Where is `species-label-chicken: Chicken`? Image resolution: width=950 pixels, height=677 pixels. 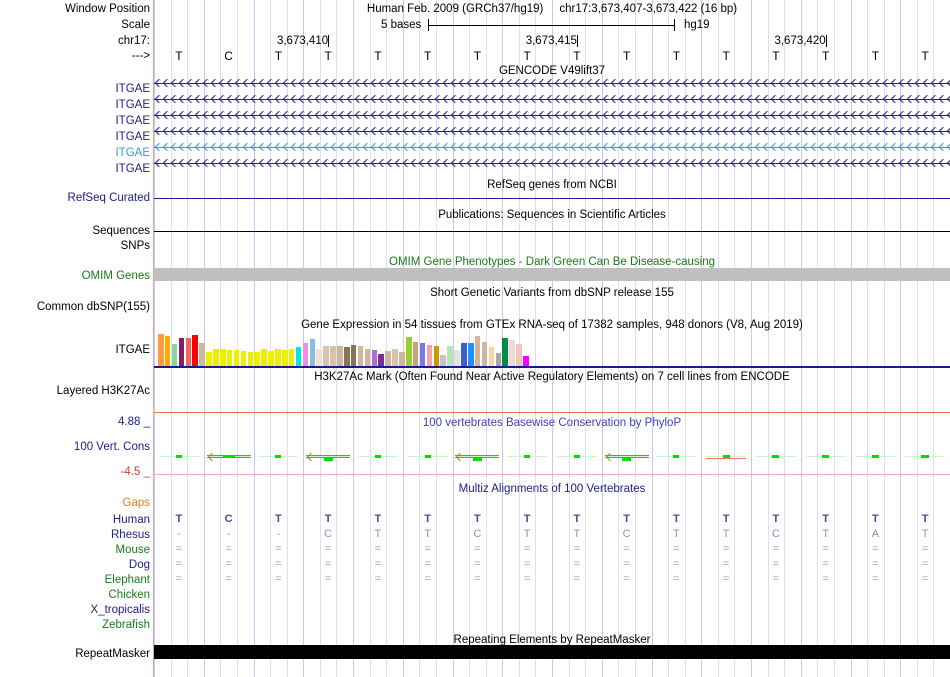 species-label-chicken: Chicken is located at coordinates (129, 595).